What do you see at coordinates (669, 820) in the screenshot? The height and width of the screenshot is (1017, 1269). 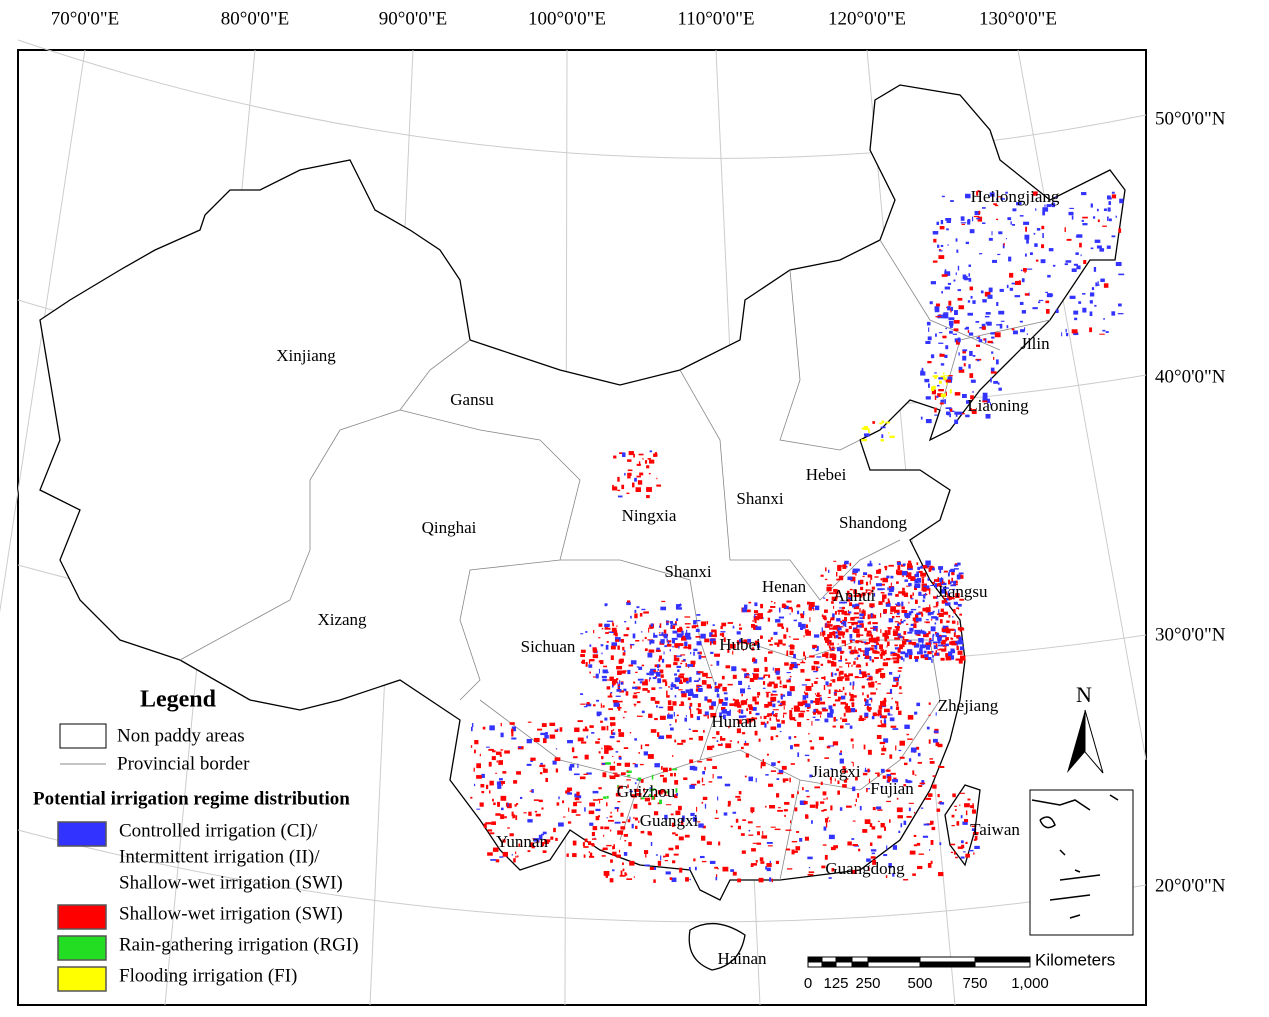 I see `province-label: Guangxi` at bounding box center [669, 820].